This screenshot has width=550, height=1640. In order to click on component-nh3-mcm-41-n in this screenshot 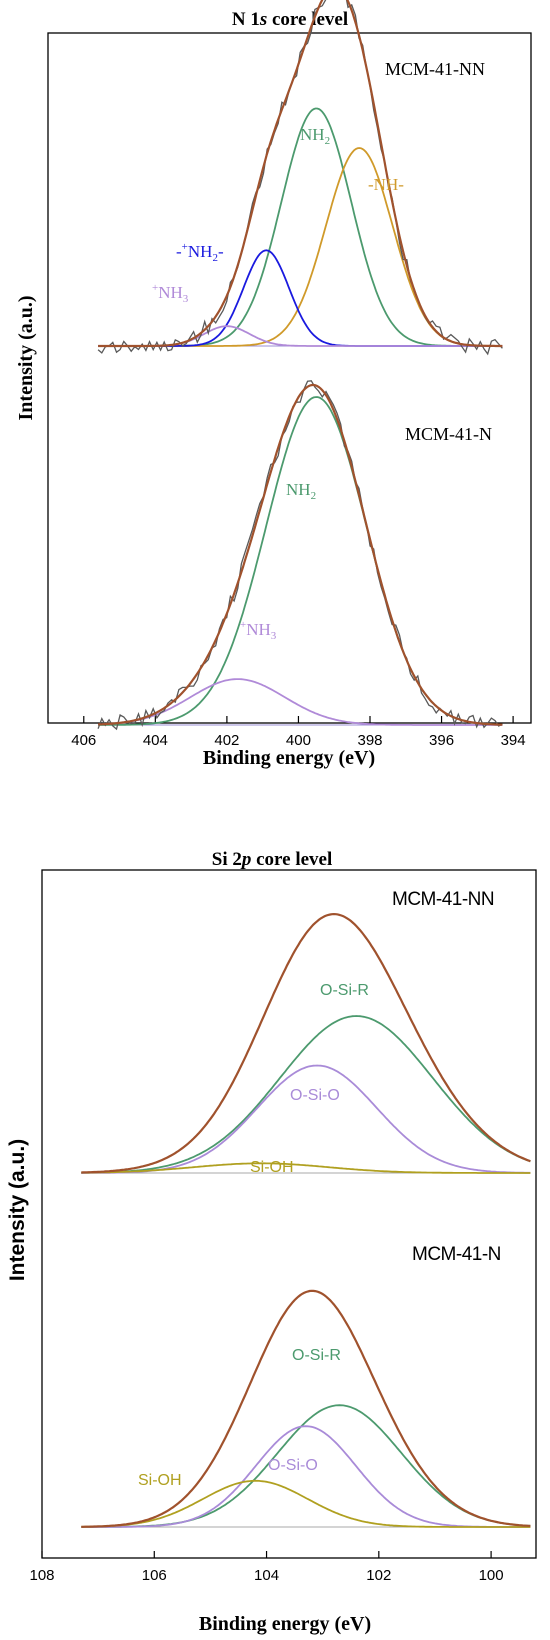, I will do `click(300, 702)`.